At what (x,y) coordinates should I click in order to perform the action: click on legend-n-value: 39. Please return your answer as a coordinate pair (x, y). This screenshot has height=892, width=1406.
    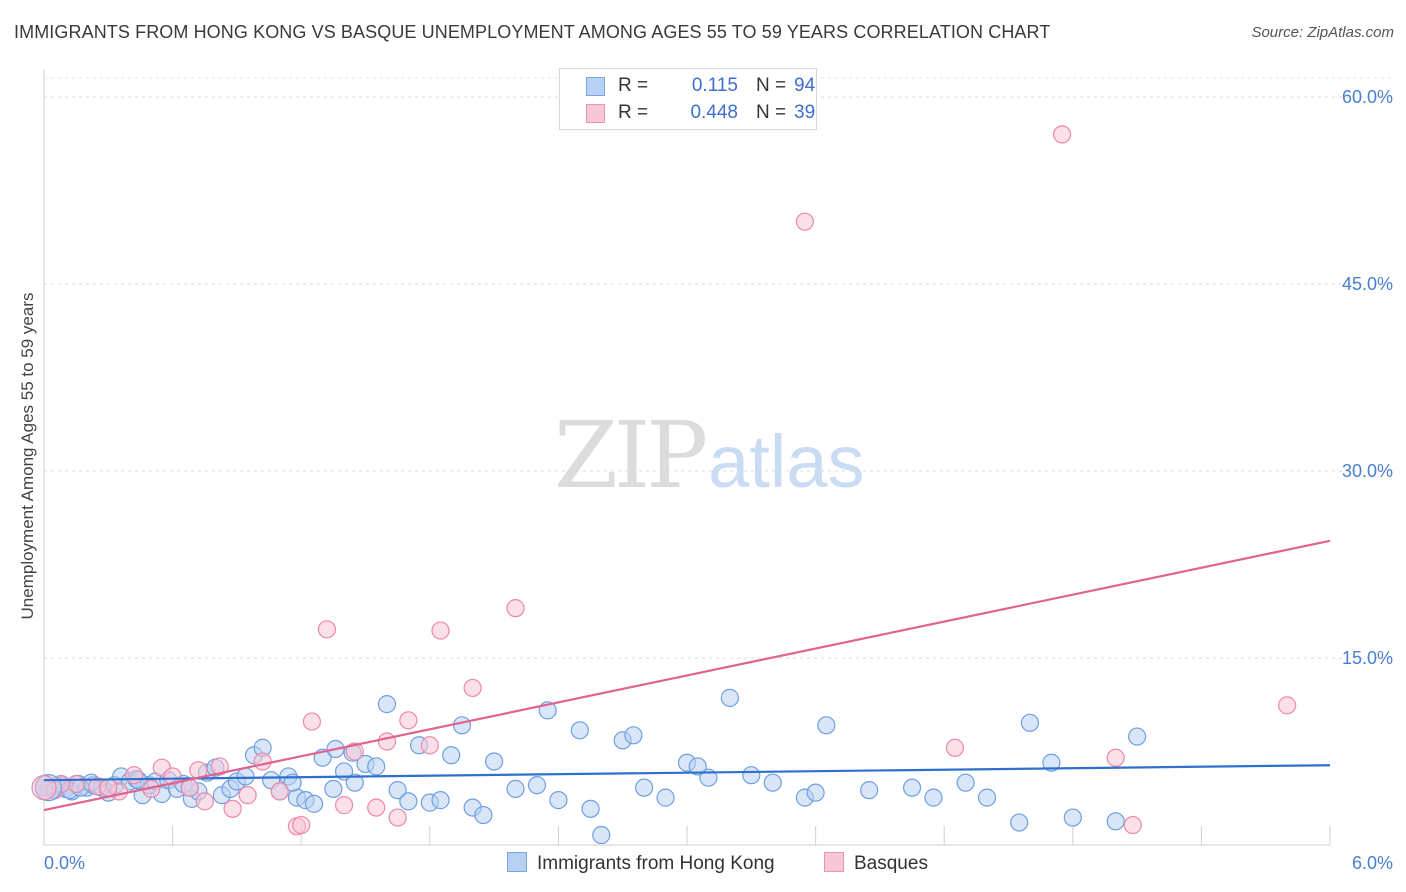
    Looking at the image, I should click on (805, 112).